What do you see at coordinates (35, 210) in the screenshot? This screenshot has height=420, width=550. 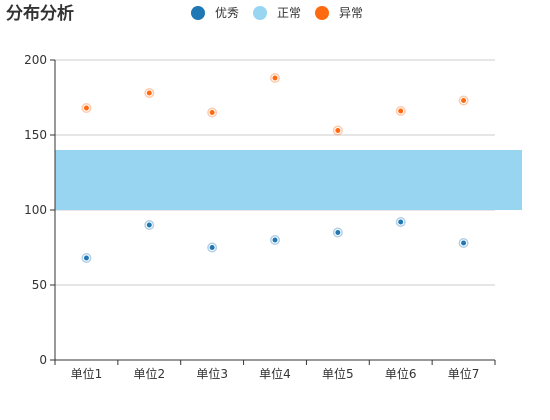 I see `y-tick-label-100: 100` at bounding box center [35, 210].